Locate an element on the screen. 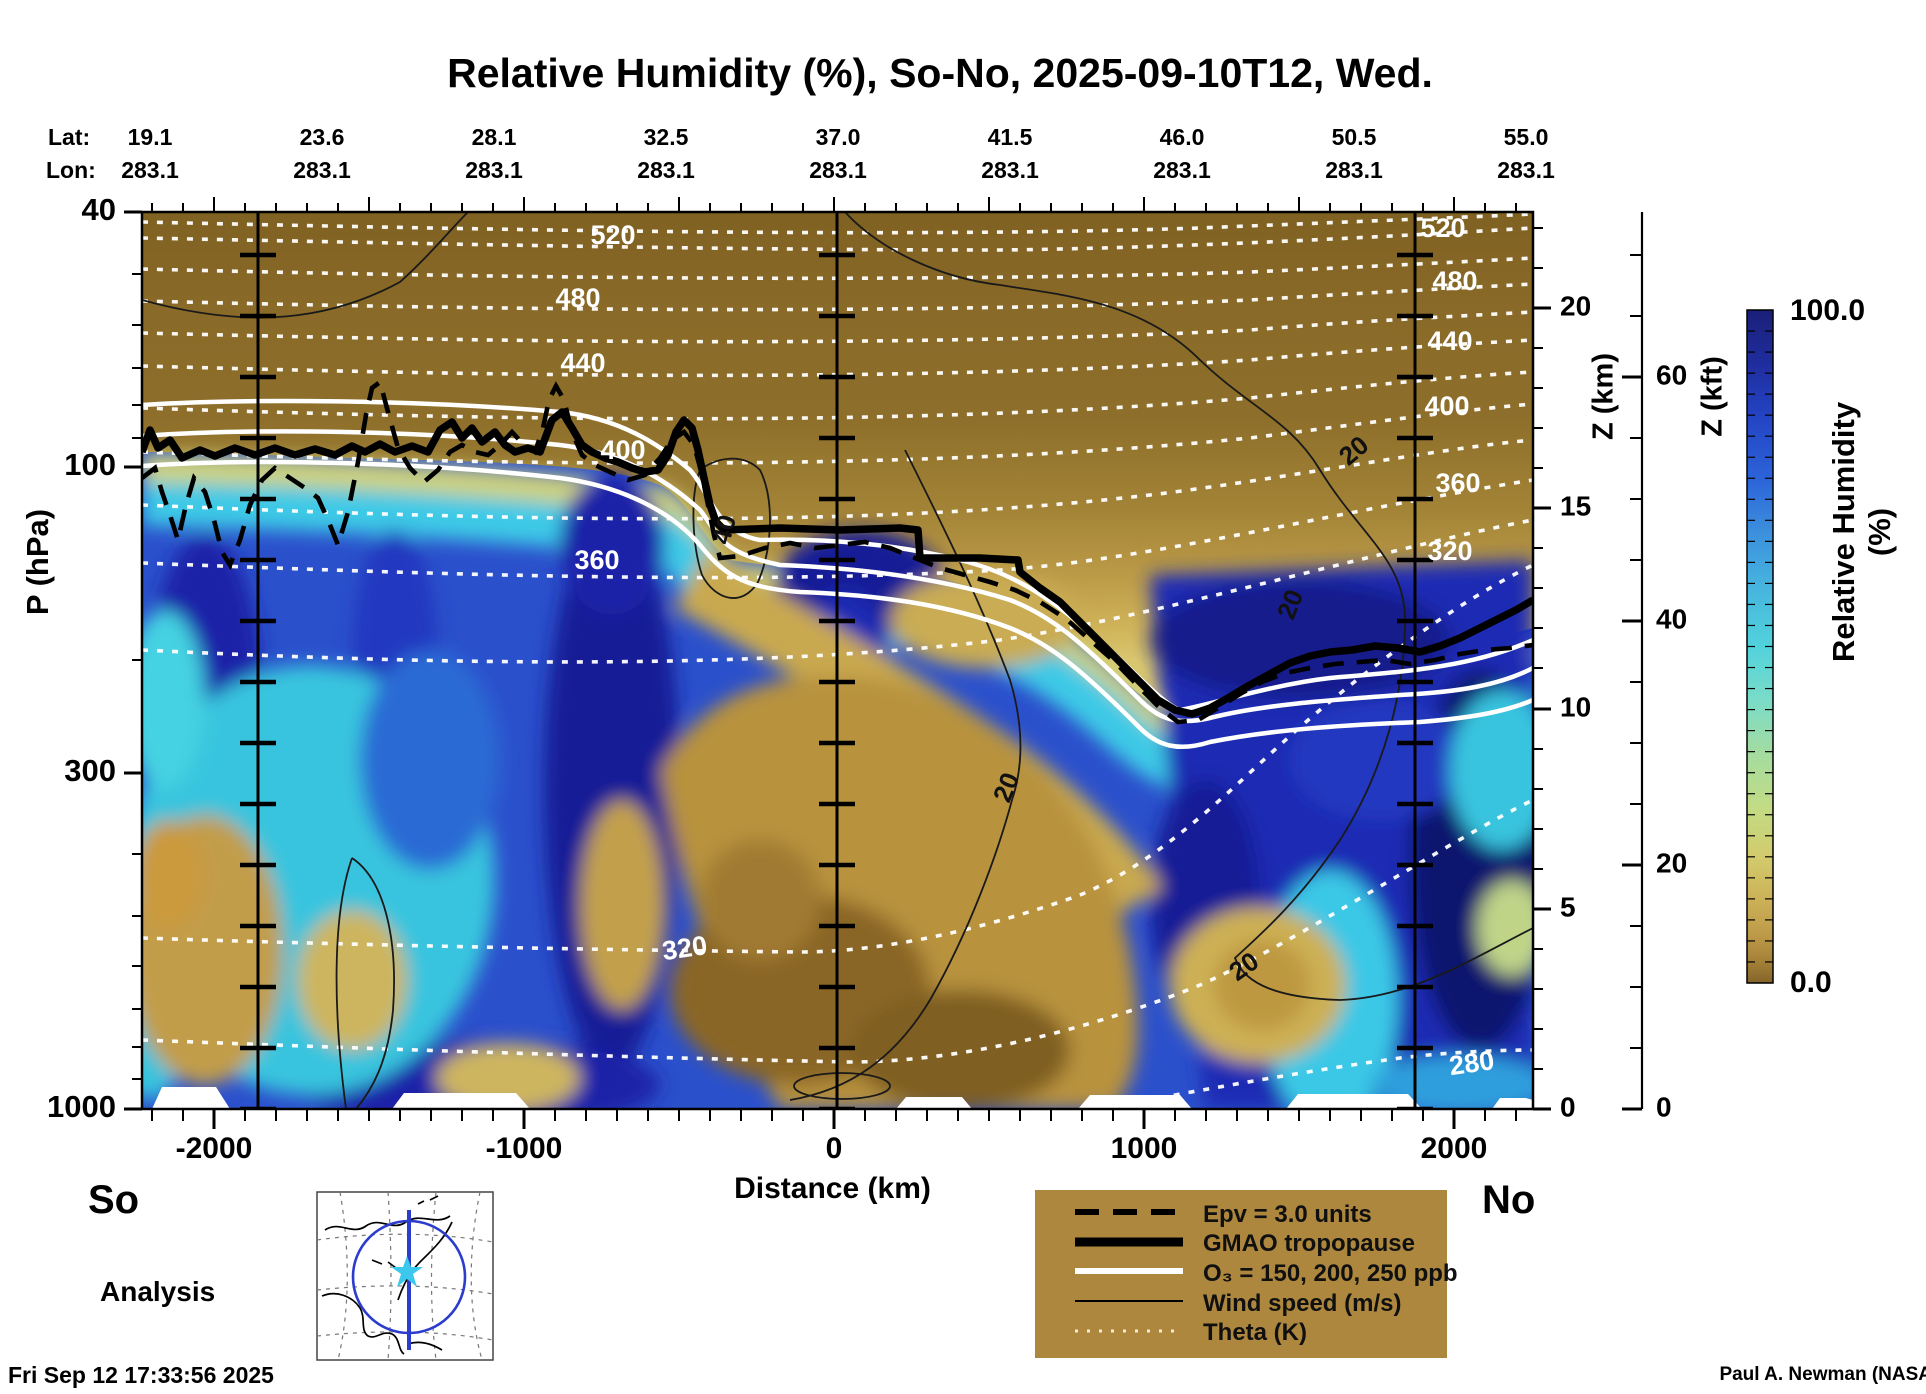  theta-label: 280 is located at coordinates (1471, 1063).